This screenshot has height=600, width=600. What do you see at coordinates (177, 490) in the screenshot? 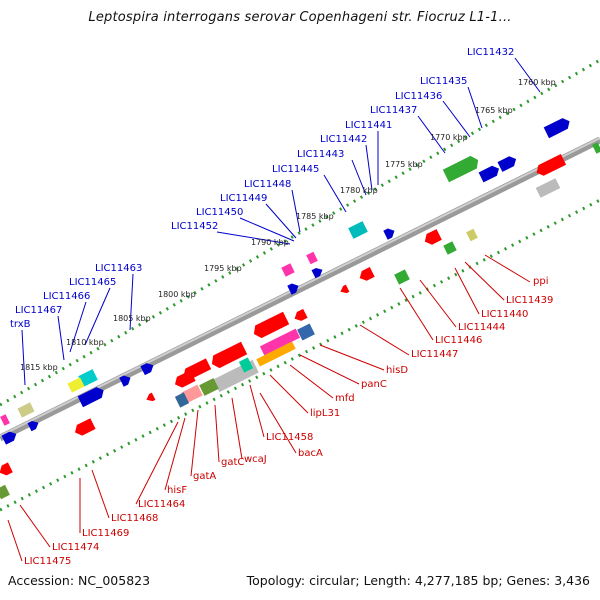
I see `gene-label-reverse: hisF` at bounding box center [177, 490].